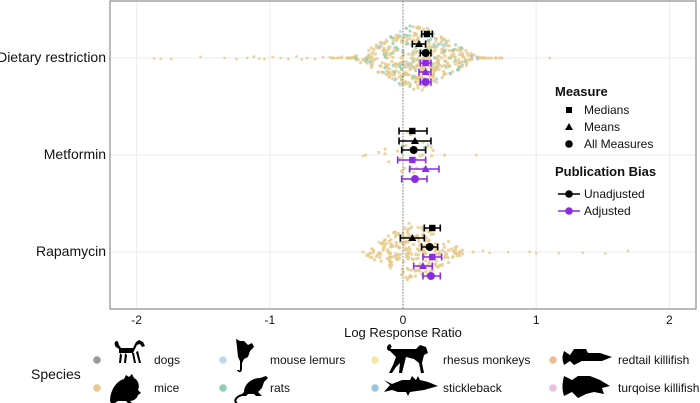  What do you see at coordinates (658, 388) in the screenshot?
I see `species-label-turquoise-killifish: turqoise killifish` at bounding box center [658, 388].